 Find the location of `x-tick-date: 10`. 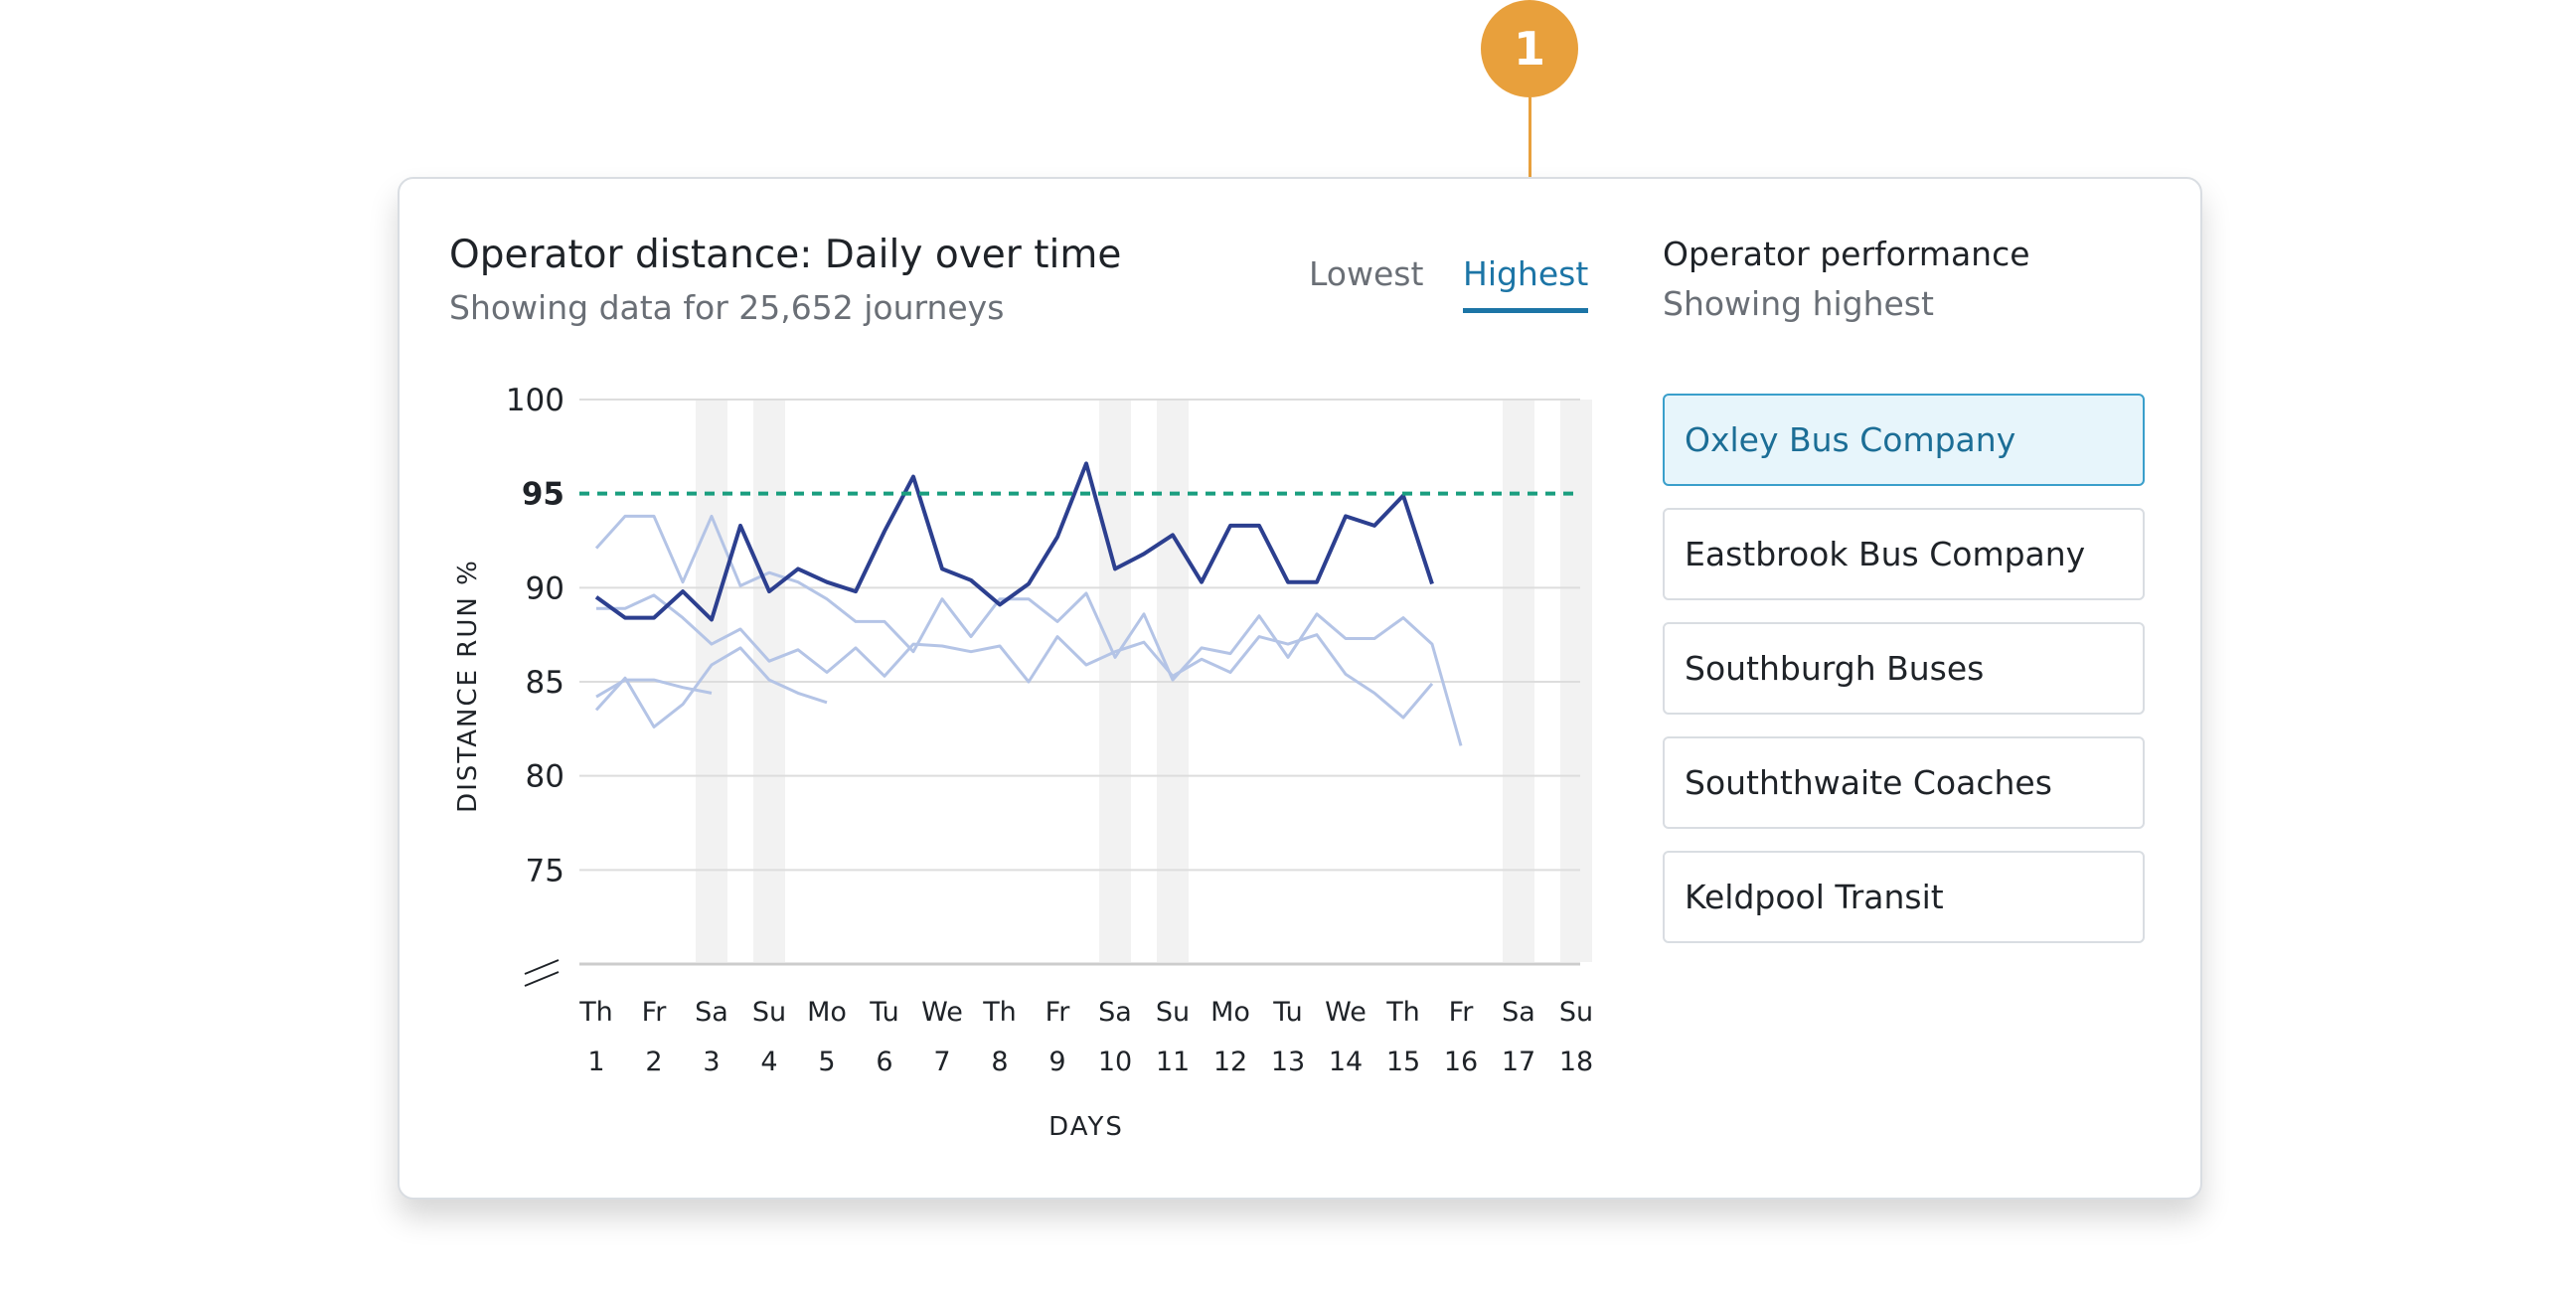

x-tick-date: 10 is located at coordinates (1115, 1062).